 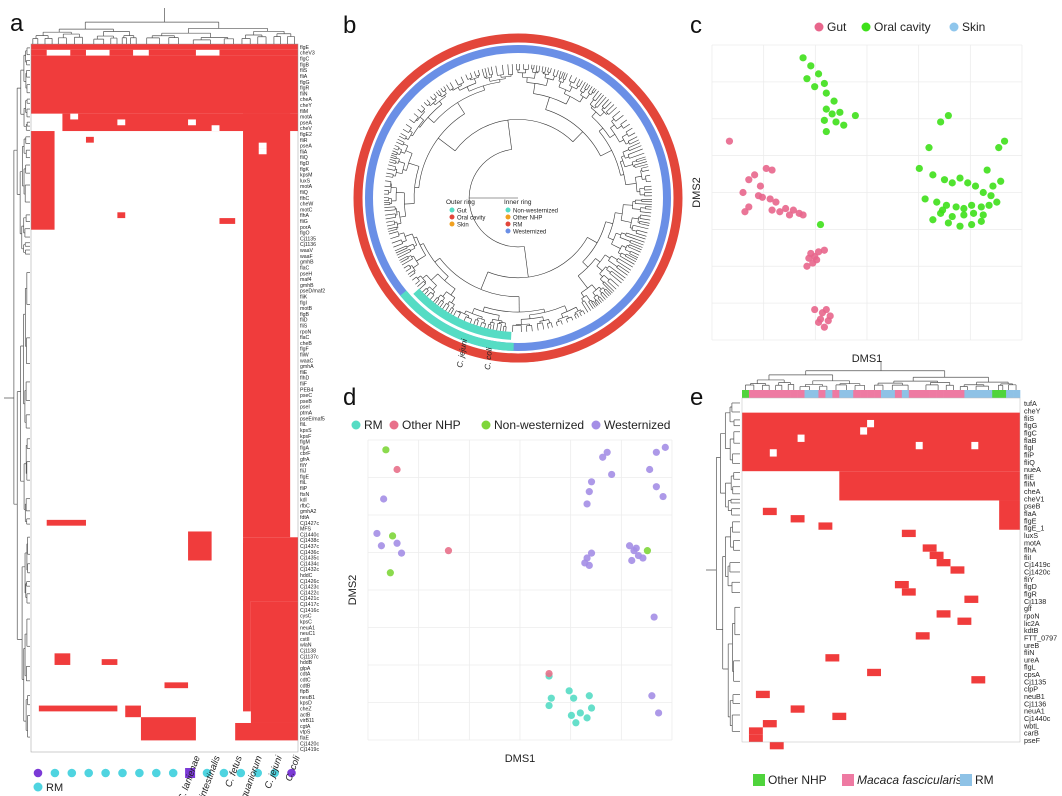 I want to click on row-label: rfbC, so click(x=305, y=506).